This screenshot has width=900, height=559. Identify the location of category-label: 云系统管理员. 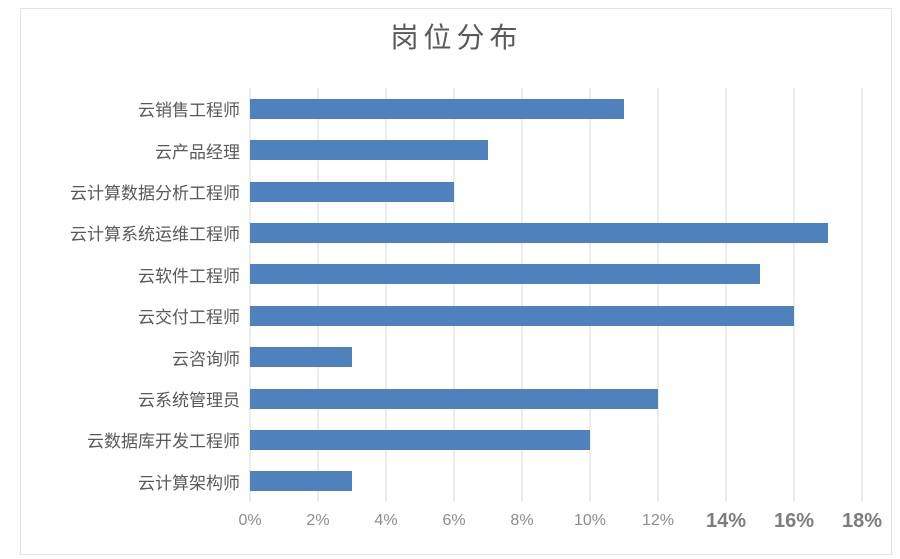
(189, 401).